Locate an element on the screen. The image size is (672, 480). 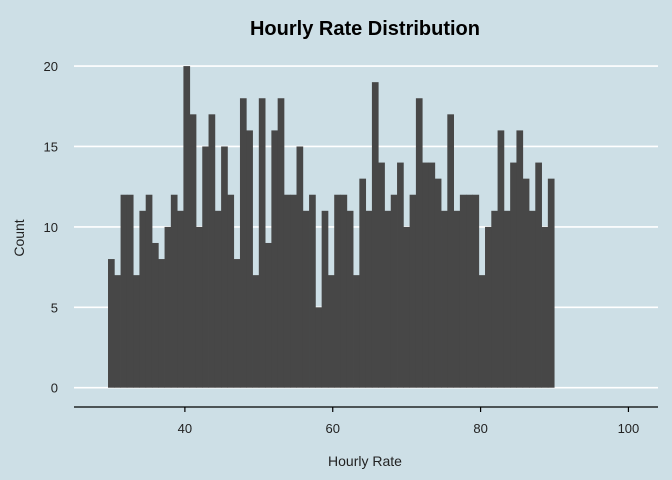
y-tick-label: 10 is located at coordinates (51, 227).